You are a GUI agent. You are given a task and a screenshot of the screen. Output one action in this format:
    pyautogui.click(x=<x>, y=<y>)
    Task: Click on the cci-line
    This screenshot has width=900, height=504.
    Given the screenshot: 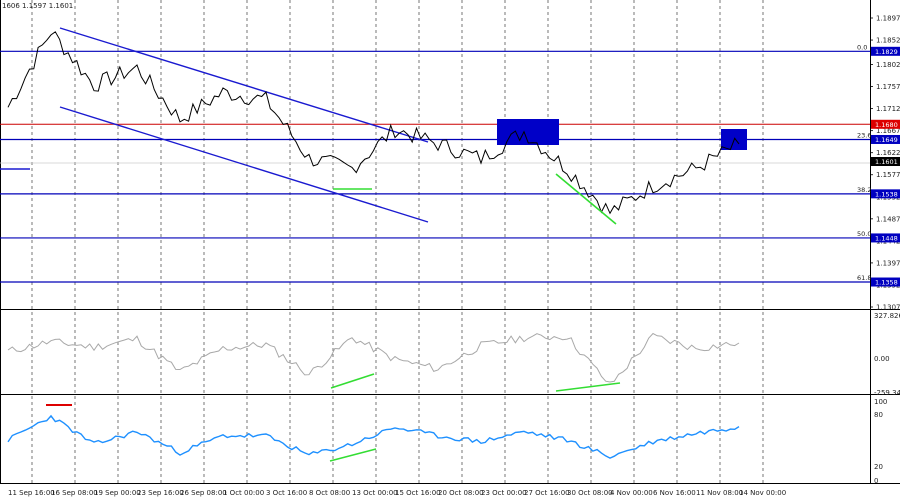 What is the action you would take?
    pyautogui.click(x=373, y=357)
    